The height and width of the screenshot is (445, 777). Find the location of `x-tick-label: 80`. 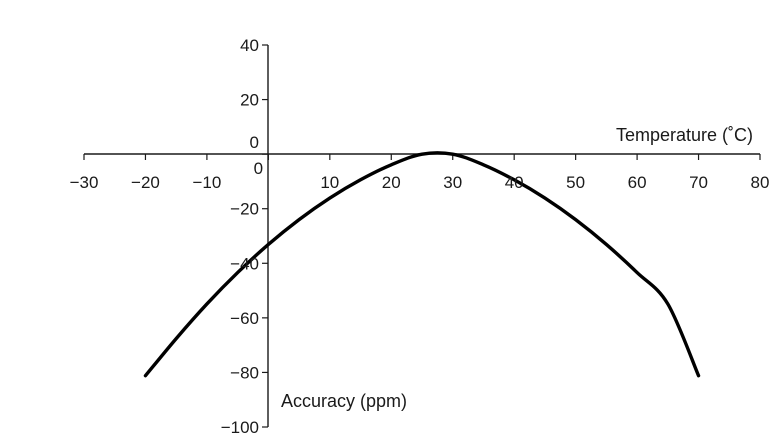

x-tick-label: 80 is located at coordinates (760, 182).